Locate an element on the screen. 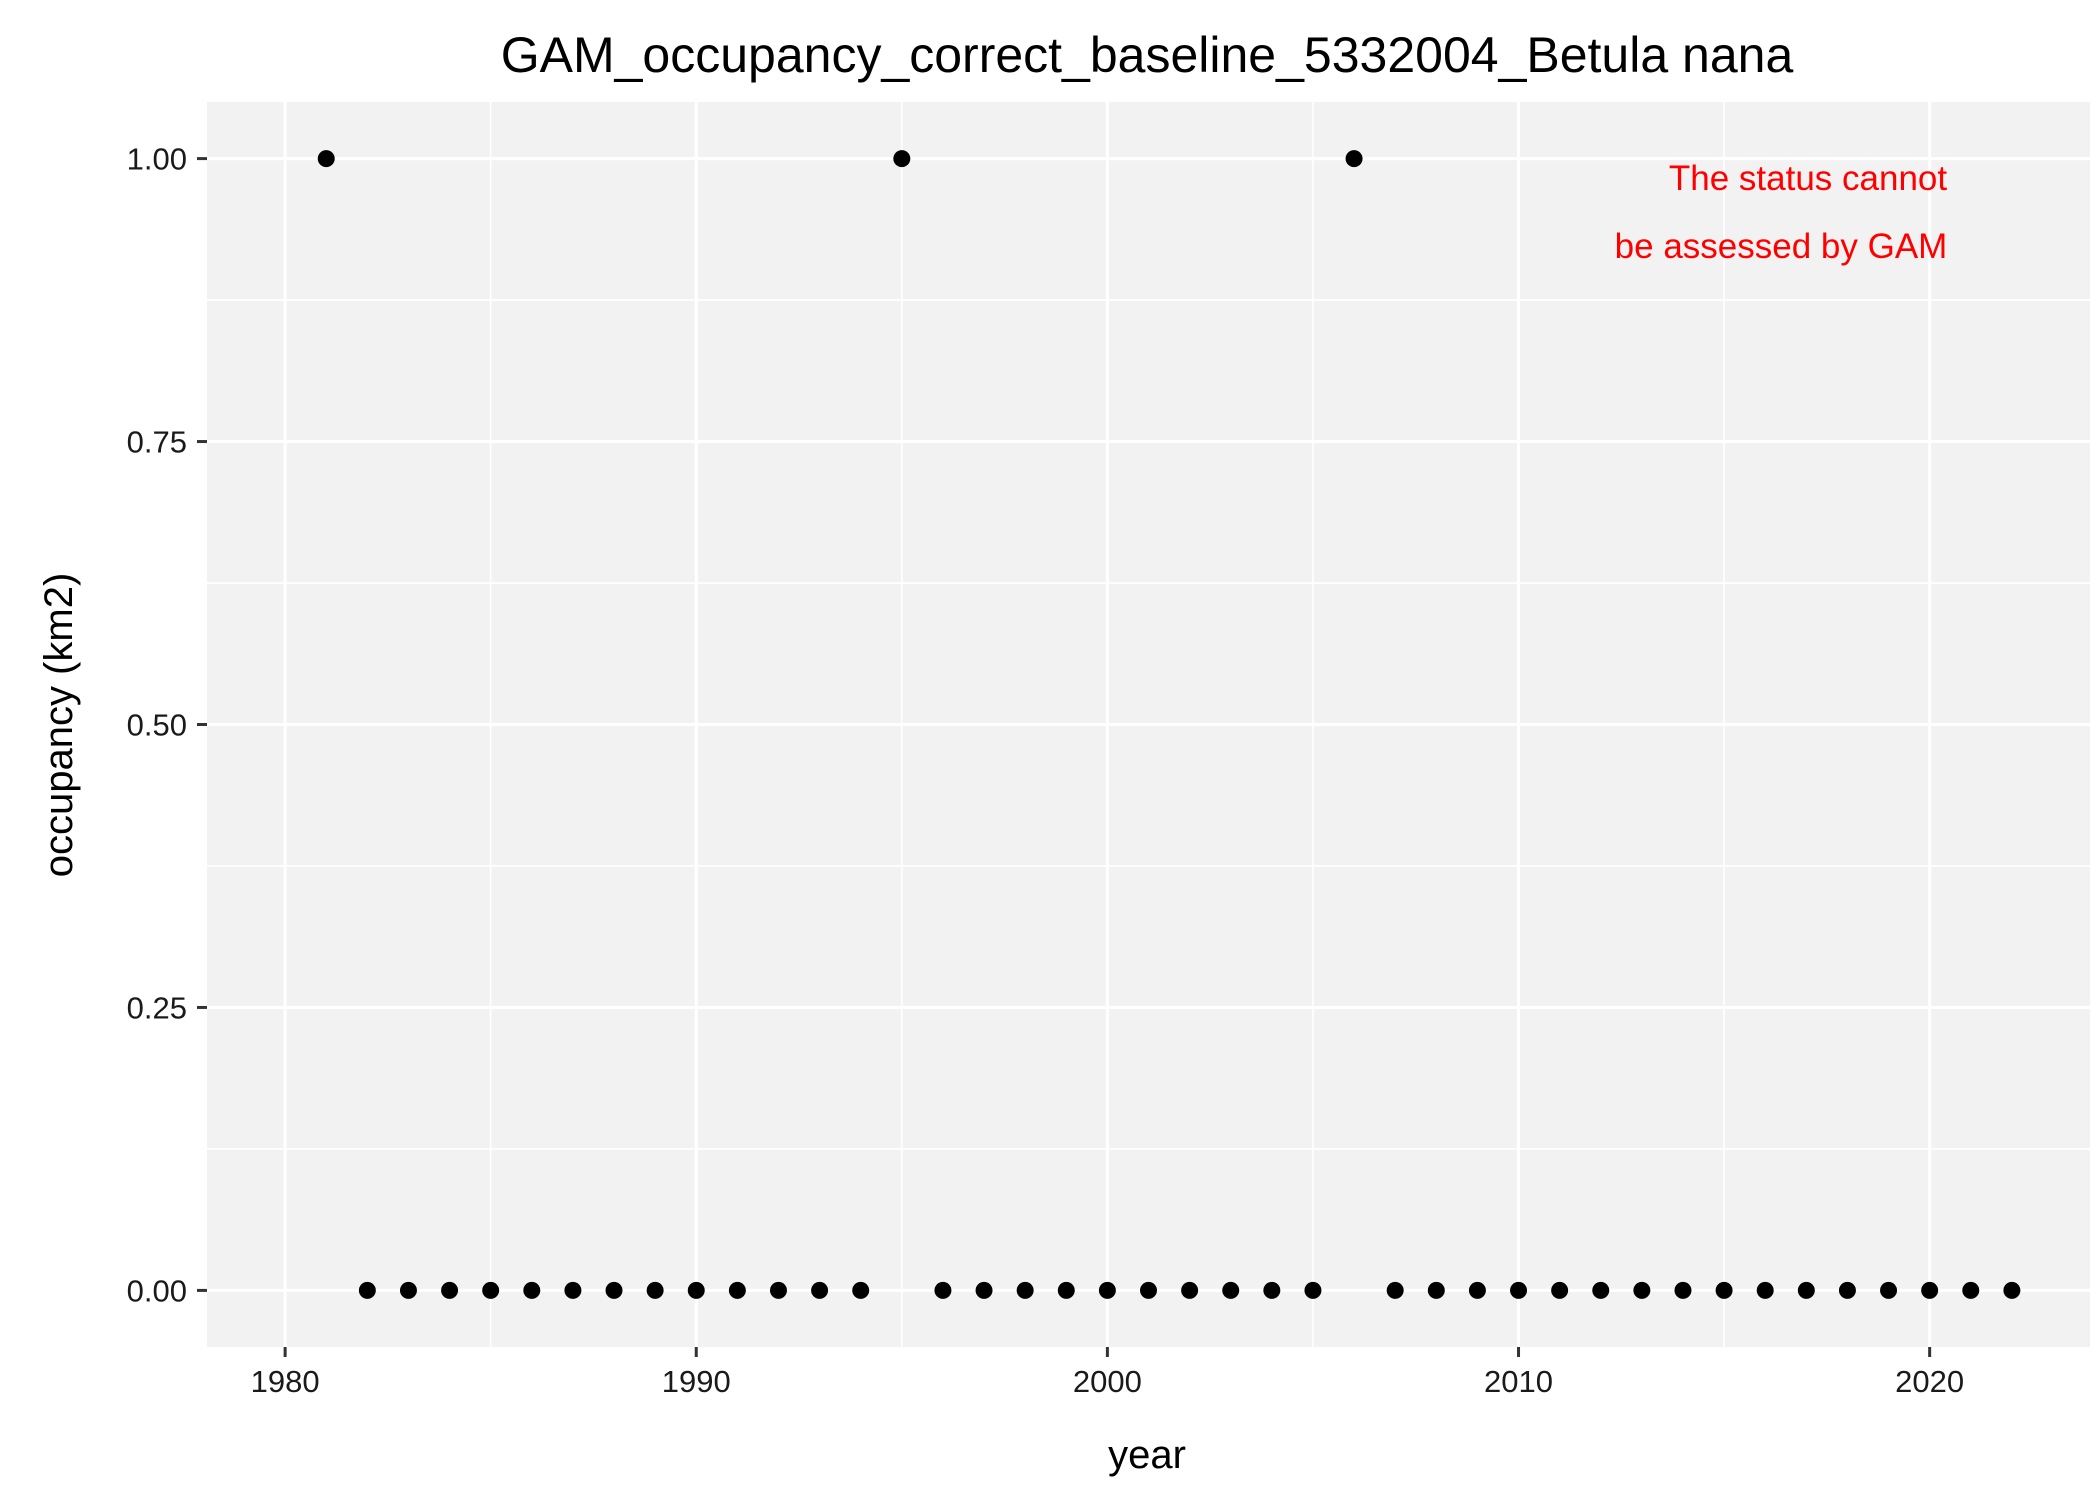 This screenshot has width=2100, height=1499. y-tick-label: 0.00 is located at coordinates (157, 1290).